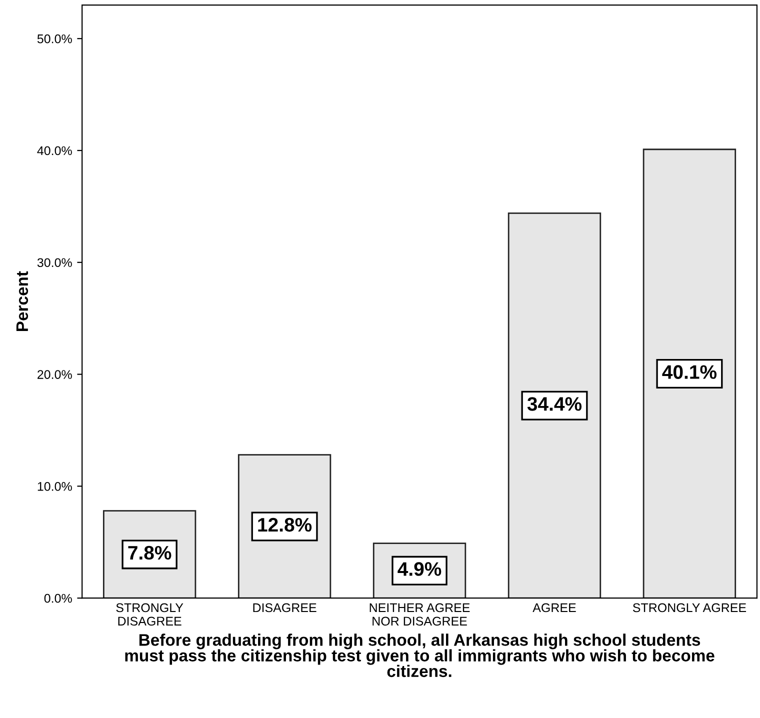  Describe the element at coordinates (22, 301) in the screenshot. I see `y-axis-title: Percent` at that location.